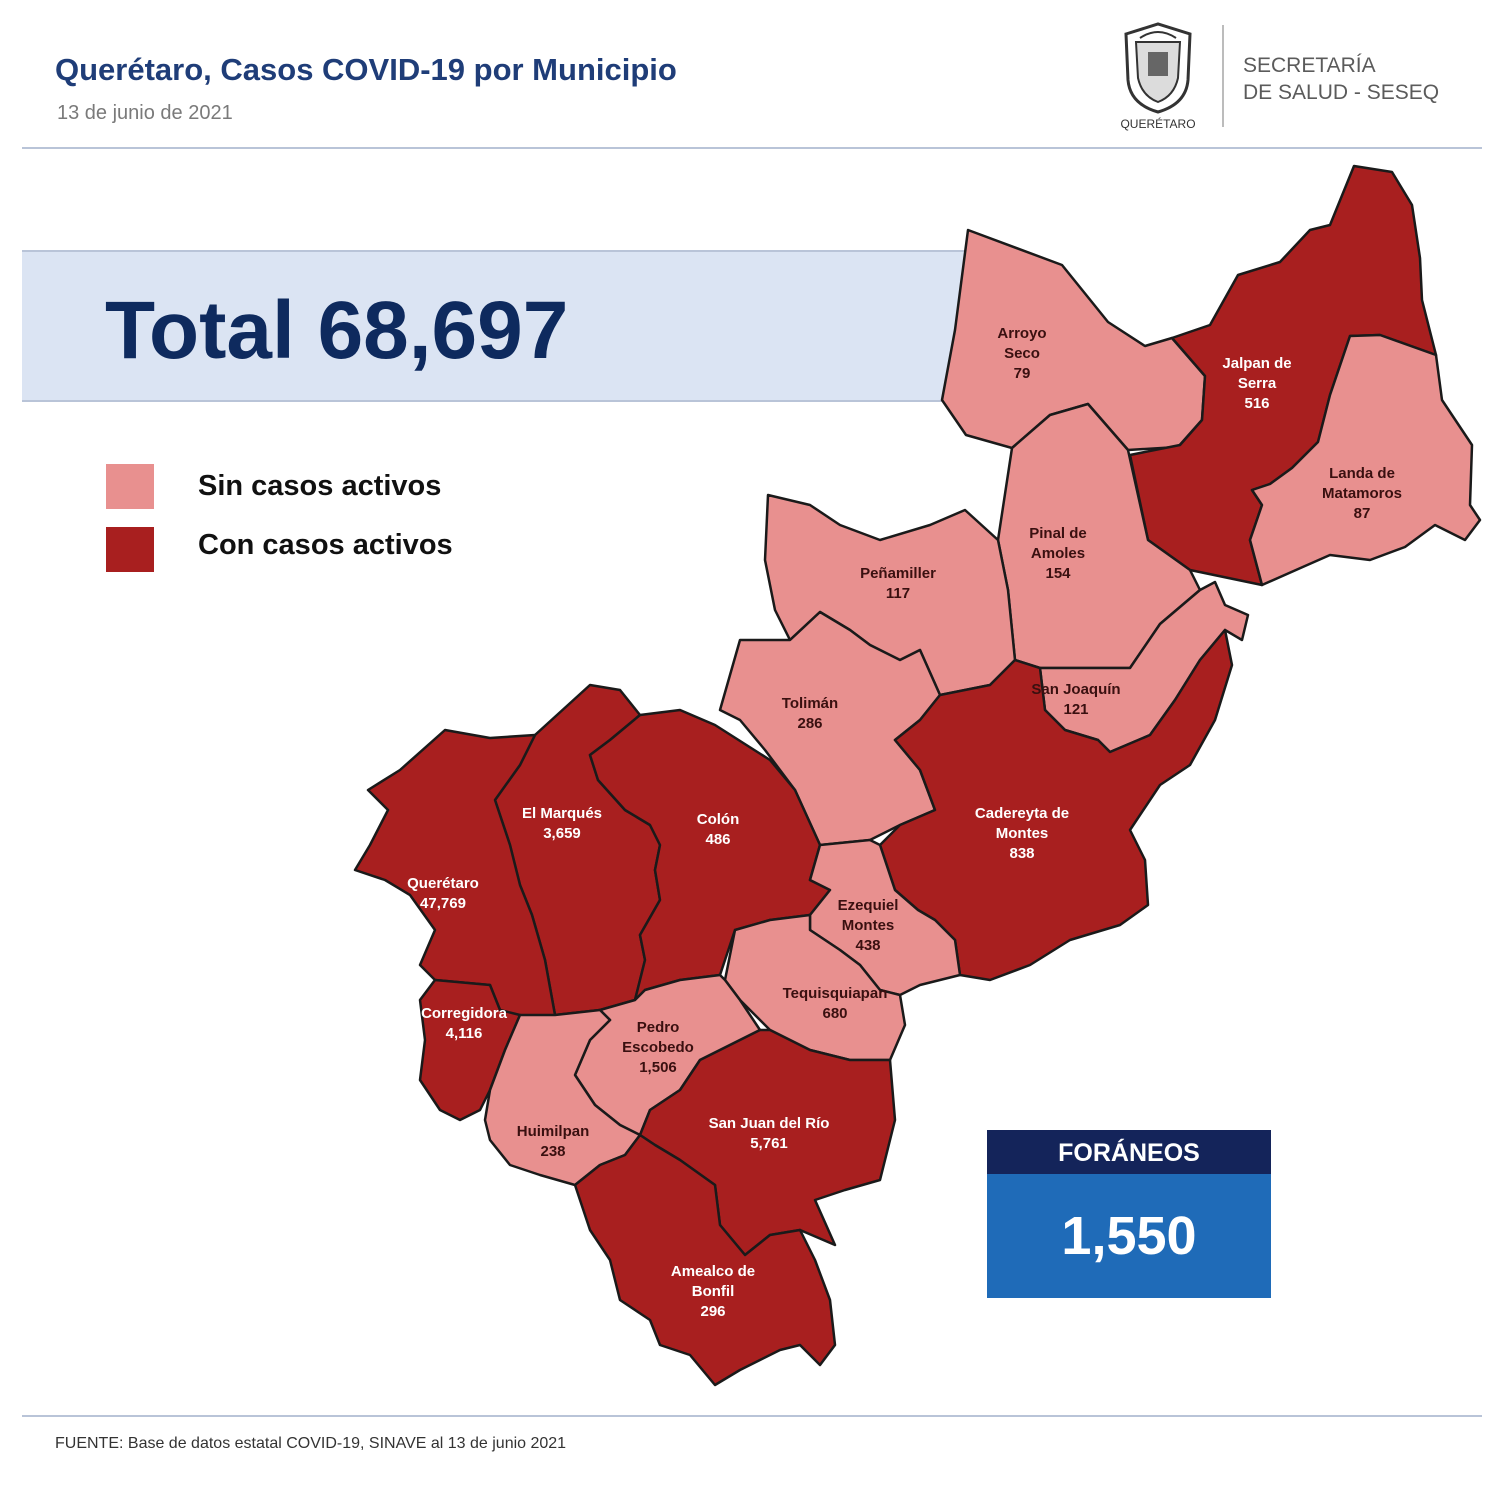 Image resolution: width=1500 pixels, height=1490 pixels. What do you see at coordinates (658, 1027) in the screenshot?
I see `label-pedro-escobedo-name1: Pedro` at bounding box center [658, 1027].